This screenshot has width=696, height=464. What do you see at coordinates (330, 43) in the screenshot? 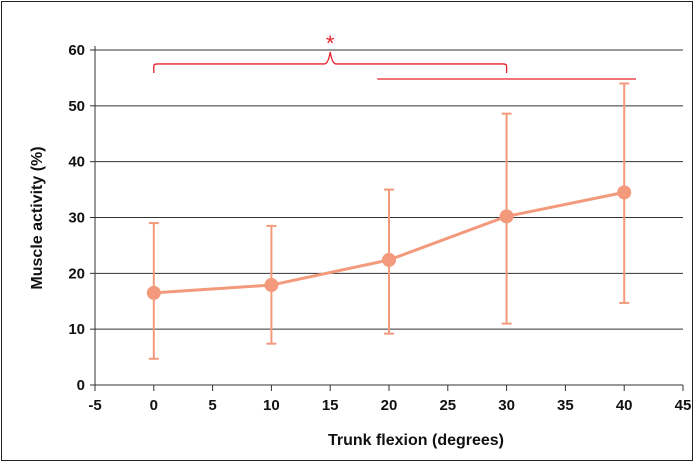
I see `significance-asterisk: *` at bounding box center [330, 43].